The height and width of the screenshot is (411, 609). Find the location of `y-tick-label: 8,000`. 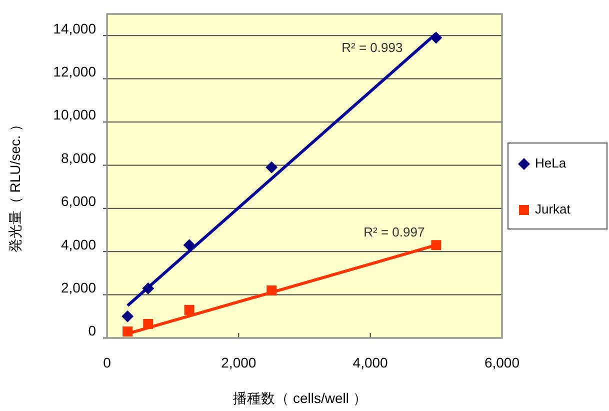

y-tick-label: 8,000 is located at coordinates (78, 158).